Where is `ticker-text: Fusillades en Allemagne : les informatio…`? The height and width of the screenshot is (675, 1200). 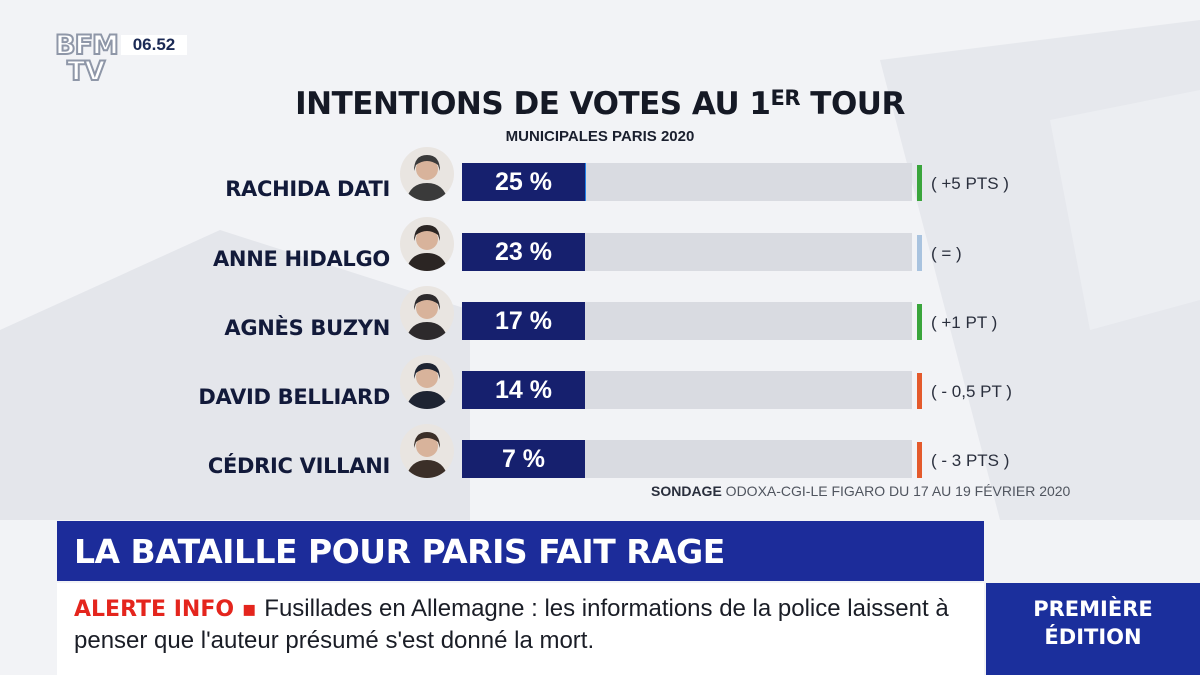 ticker-text: Fusillades en Allemagne : les informatio… is located at coordinates (511, 624).